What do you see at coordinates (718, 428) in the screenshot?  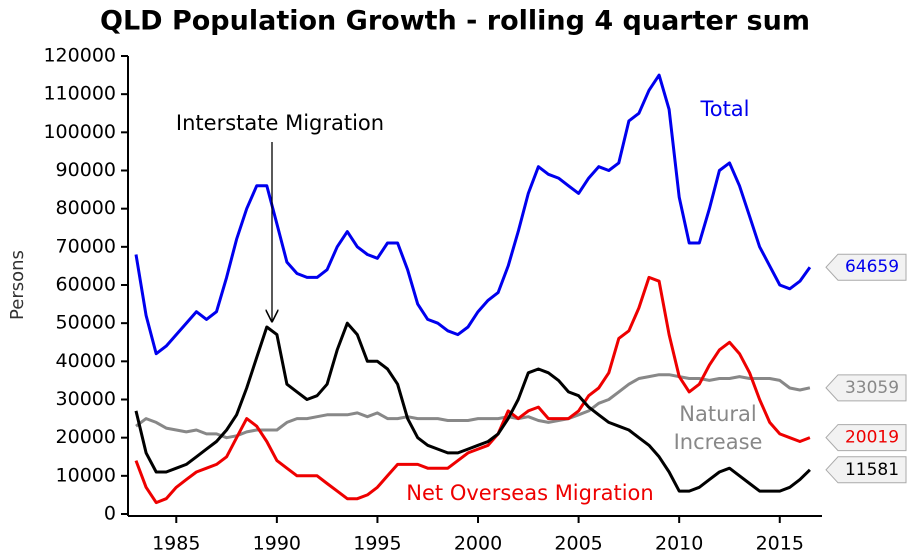 I see `series-label: Natural Increase` at bounding box center [718, 428].